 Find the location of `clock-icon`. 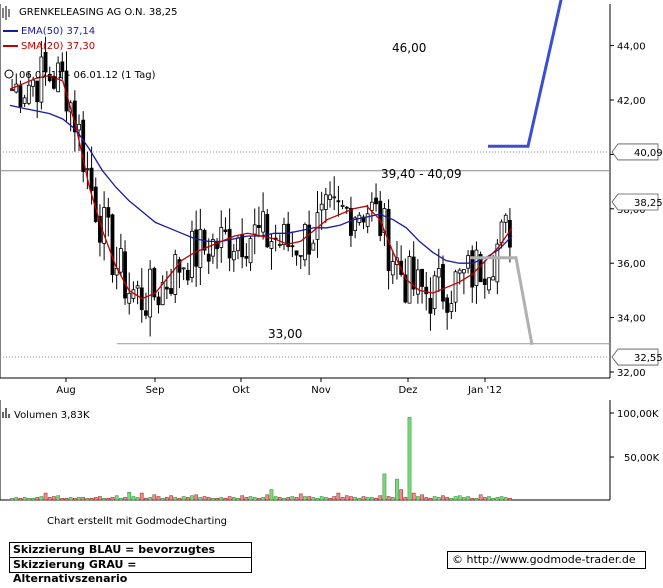

clock-icon is located at coordinates (9, 74).